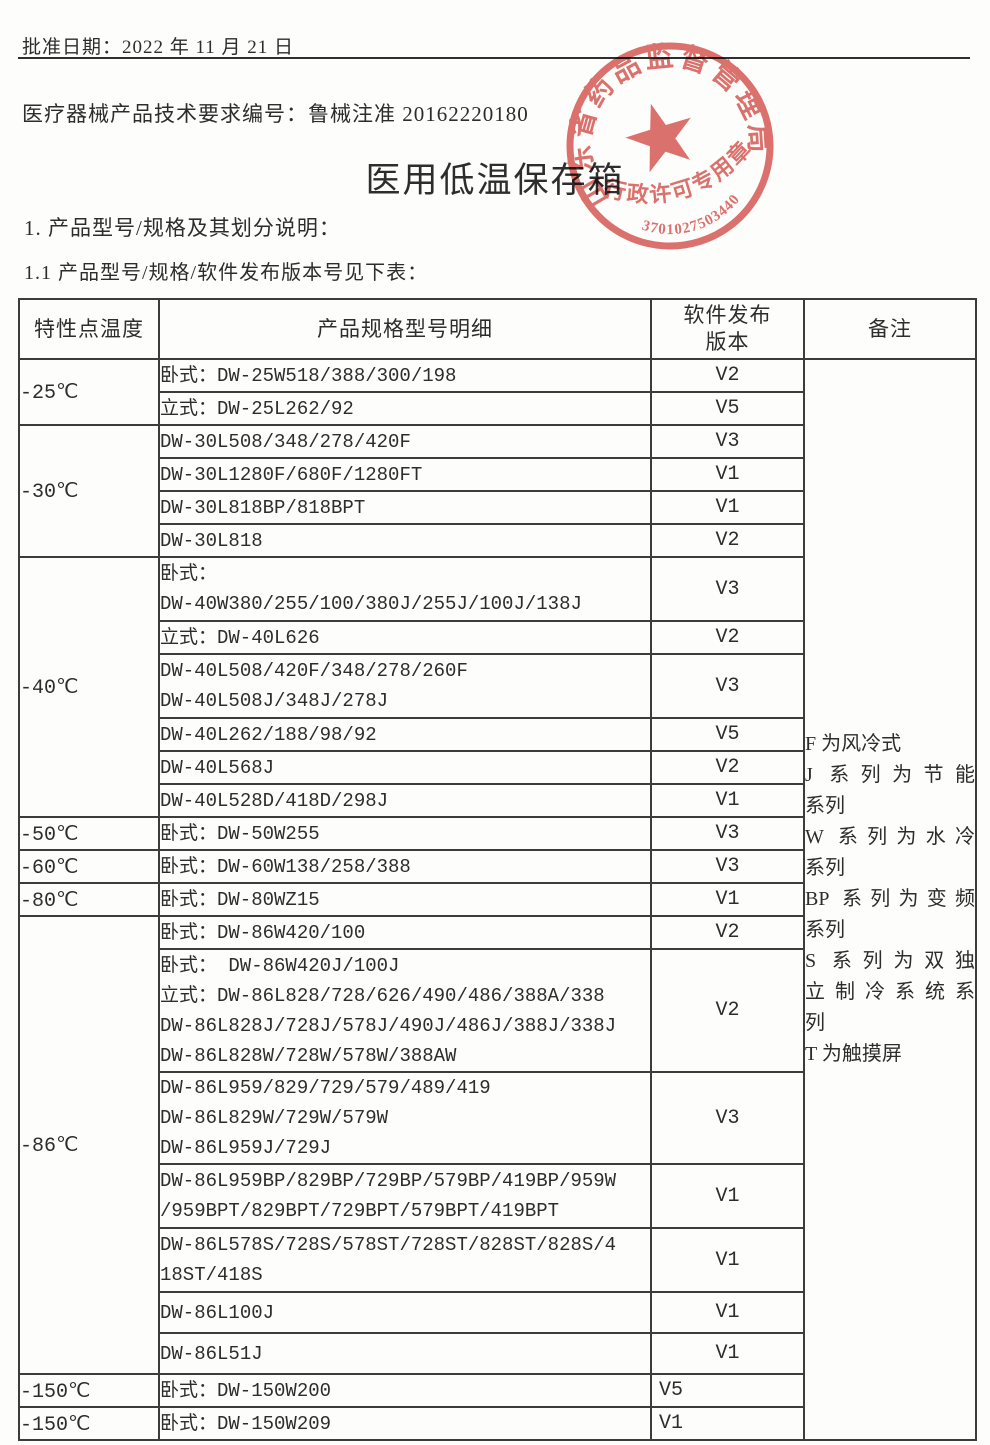  Describe the element at coordinates (405, 1312) in the screenshot. I see `model-cell: DW-86L100J` at that location.